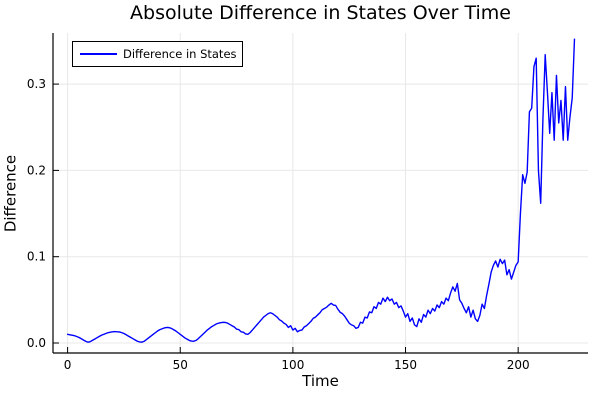 The width and height of the screenshot is (600, 400). Describe the element at coordinates (36, 84) in the screenshot. I see `y-tick-label: 0.3` at that location.